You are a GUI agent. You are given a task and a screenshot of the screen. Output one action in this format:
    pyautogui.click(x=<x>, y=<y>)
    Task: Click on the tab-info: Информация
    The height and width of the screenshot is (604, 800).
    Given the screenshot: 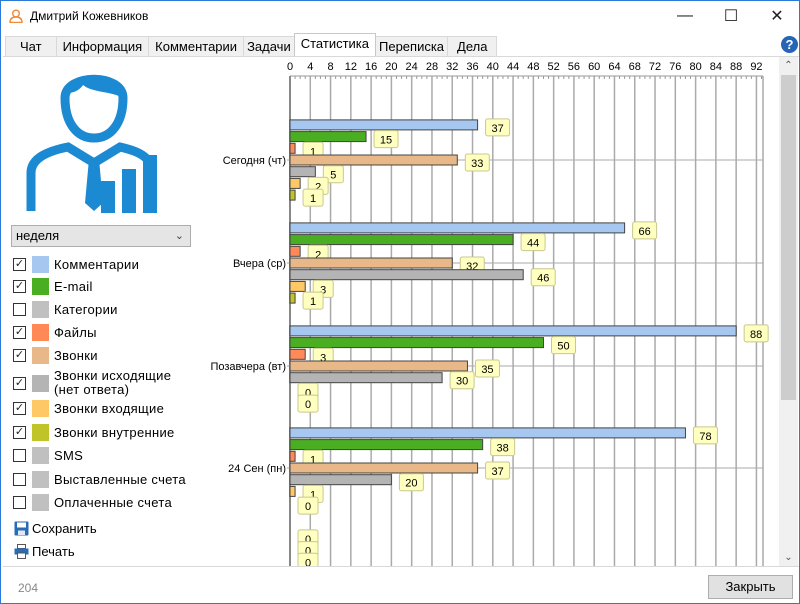 What is the action you would take?
    pyautogui.click(x=102, y=46)
    